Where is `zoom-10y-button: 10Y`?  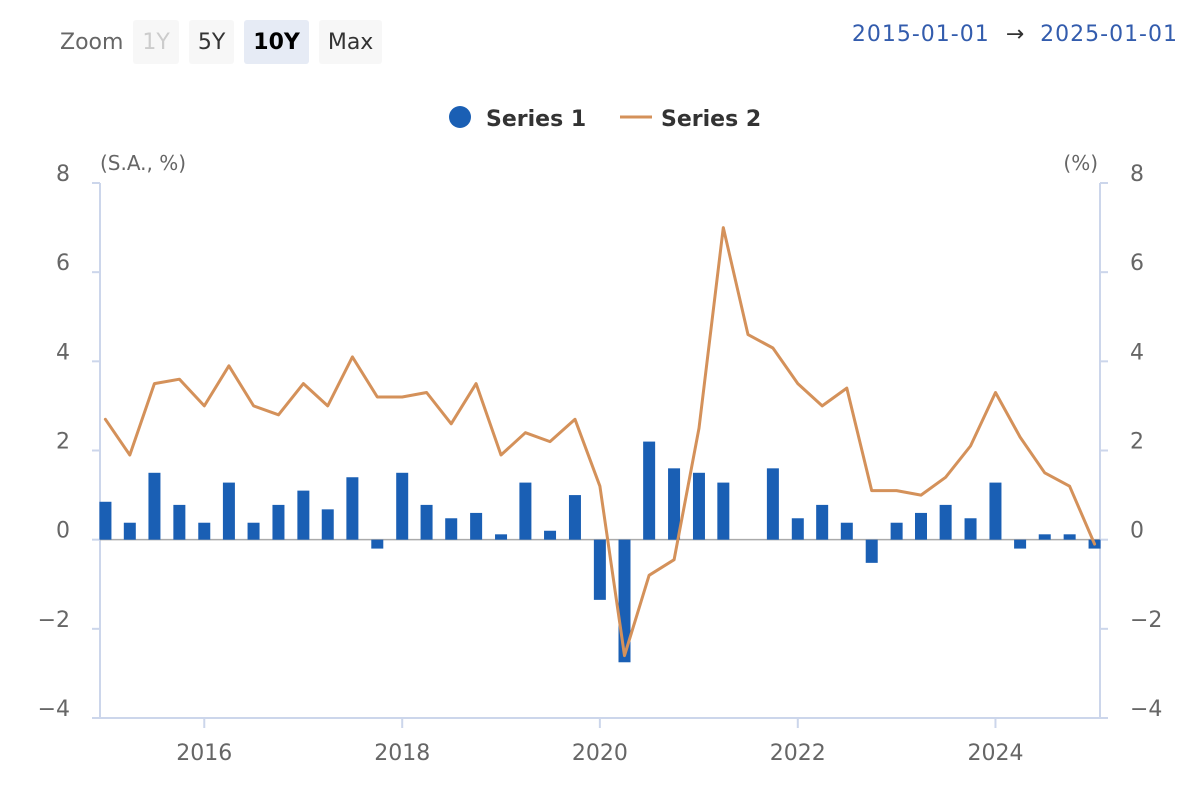
zoom-10y-button: 10Y is located at coordinates (276, 42).